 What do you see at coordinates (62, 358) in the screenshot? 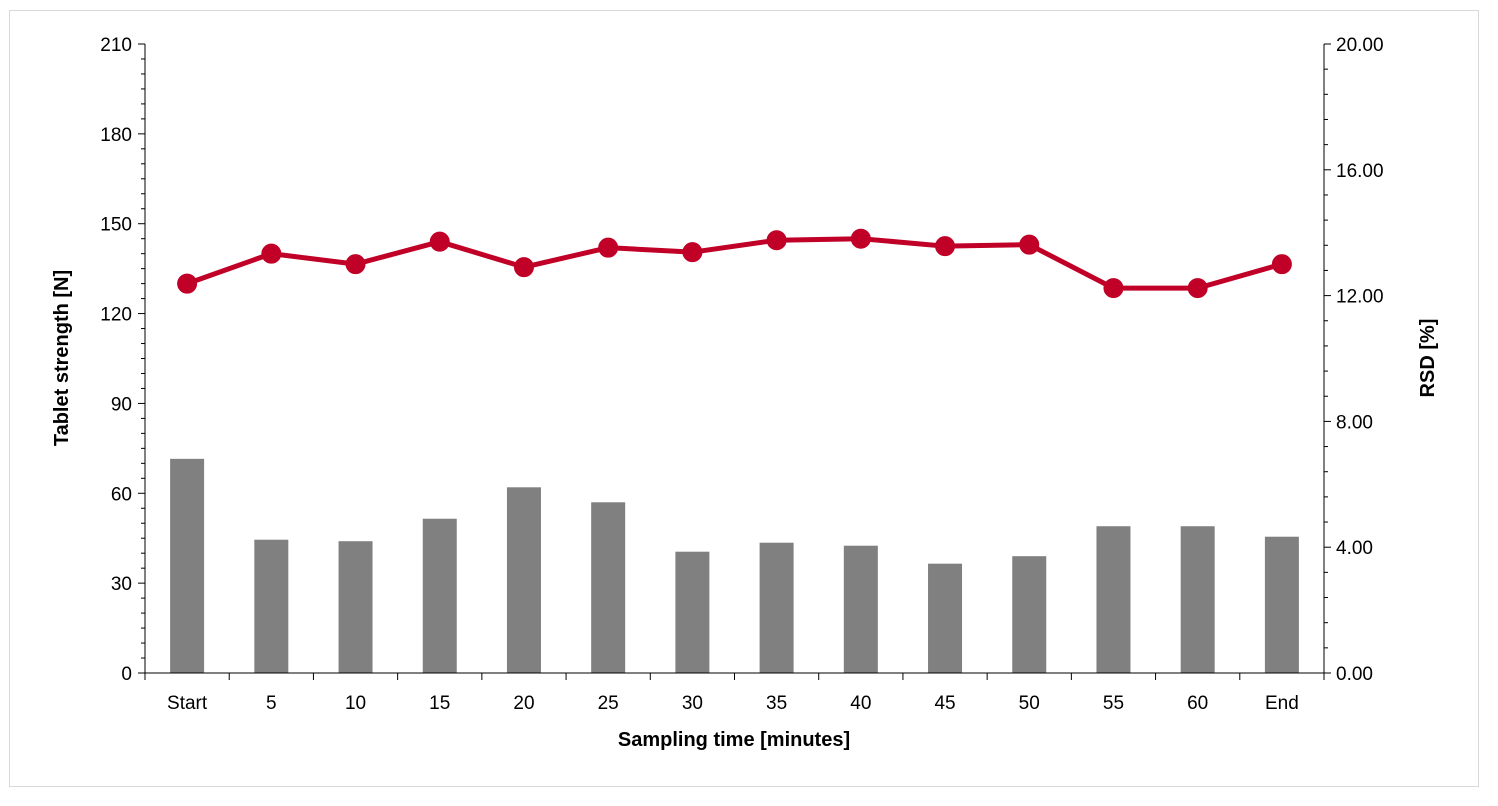
I see `y-axis-left-title: Tablet strength [N]` at bounding box center [62, 358].